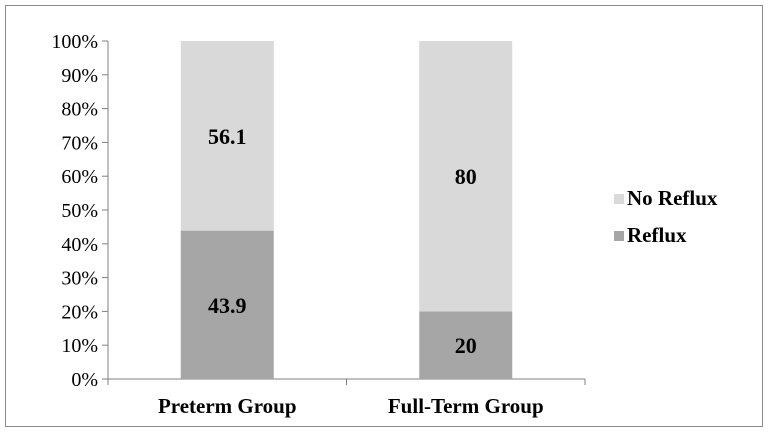  What do you see at coordinates (74, 42) in the screenshot?
I see `y-tick-label: 100%` at bounding box center [74, 42].